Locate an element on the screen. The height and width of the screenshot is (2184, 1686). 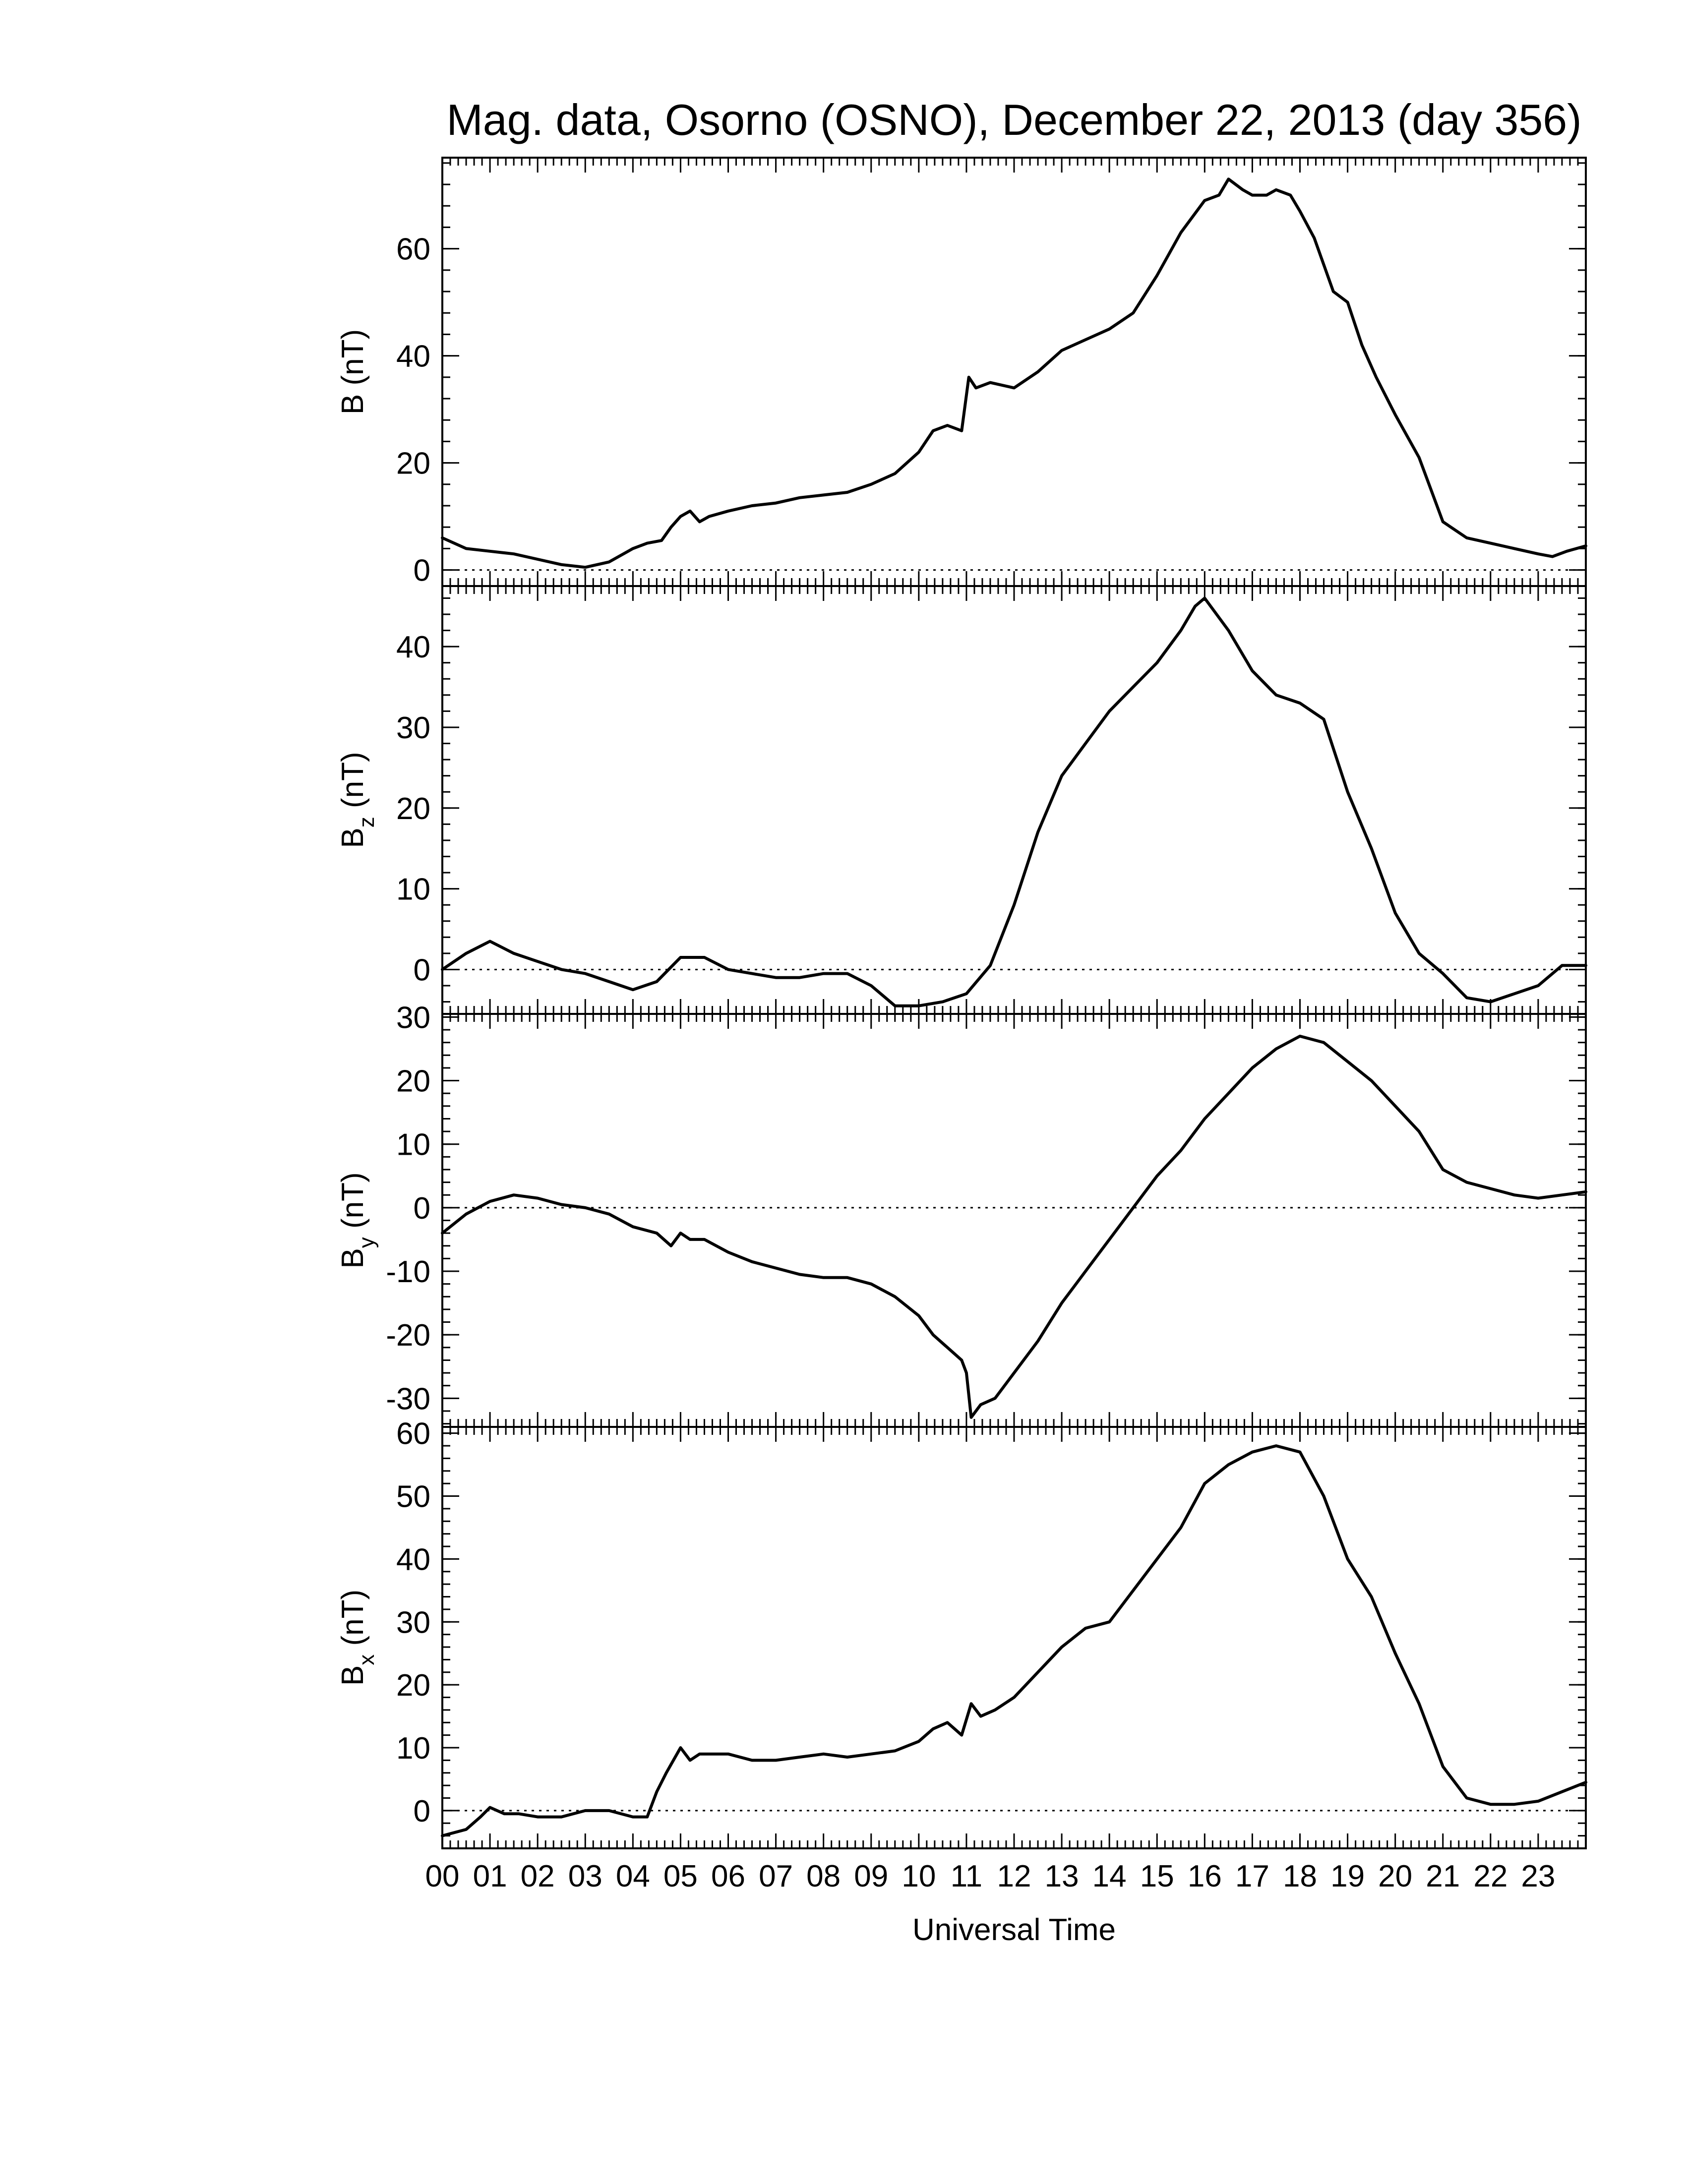
x-tick-label: 07 is located at coordinates (776, 1876).